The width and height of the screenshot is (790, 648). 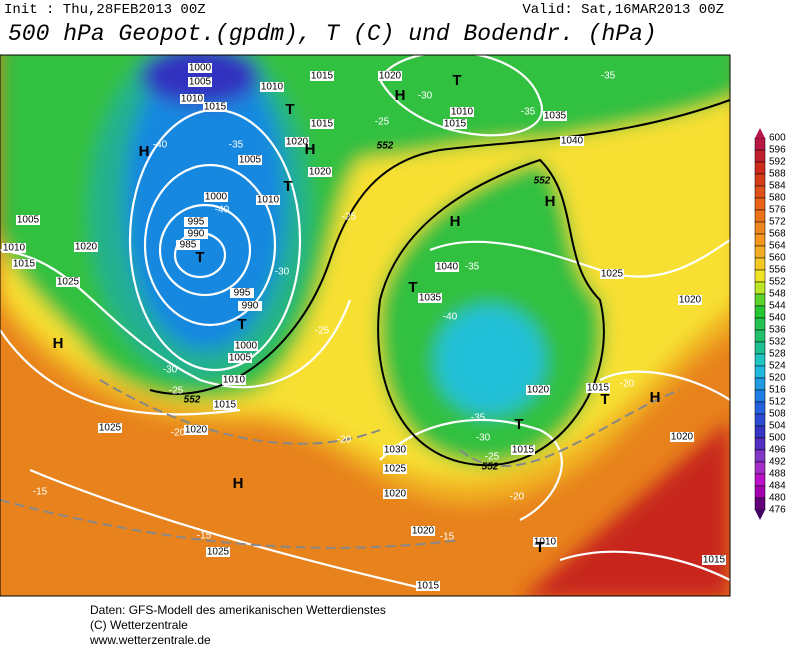 I want to click on colorbar-label: 544, so click(x=777, y=306).